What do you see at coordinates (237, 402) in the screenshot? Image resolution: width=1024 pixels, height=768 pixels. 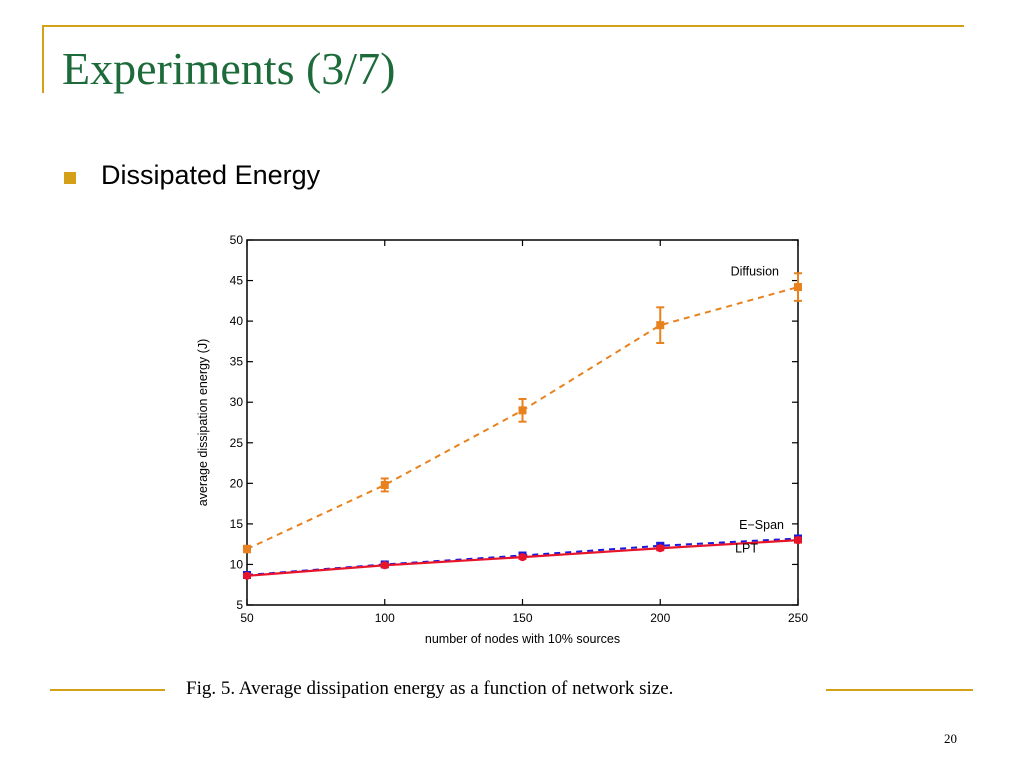 I see `y-tick-label: 30` at bounding box center [237, 402].